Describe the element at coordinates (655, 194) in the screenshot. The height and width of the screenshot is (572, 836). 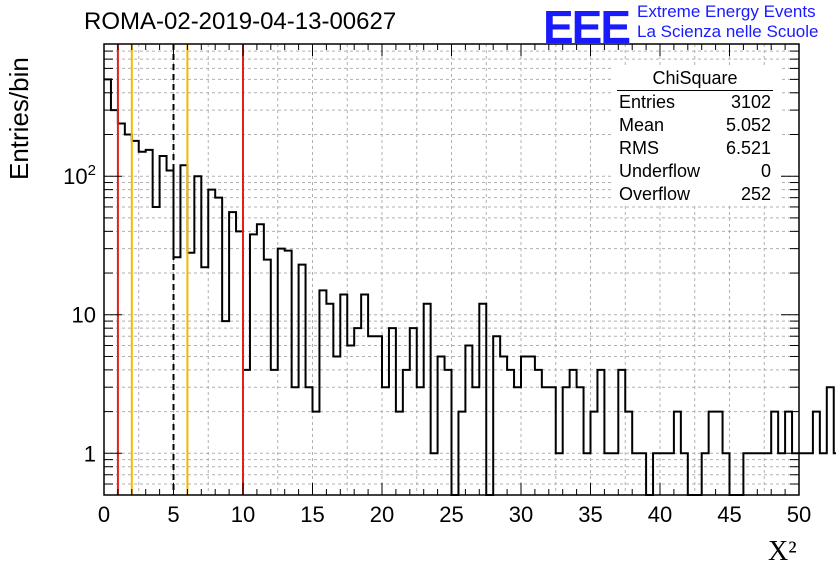
I see `stats-label: Overflow` at that location.